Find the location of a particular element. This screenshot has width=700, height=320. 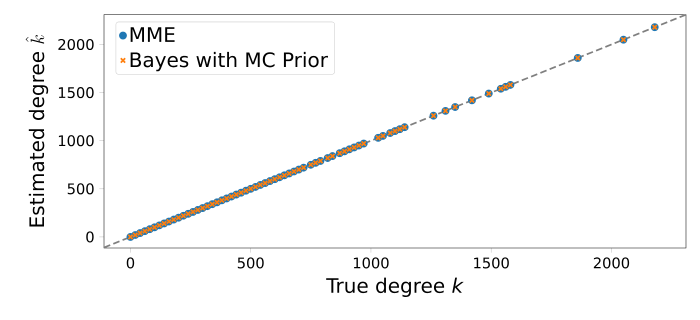

x-axis-title: True degree k is located at coordinates (395, 287).